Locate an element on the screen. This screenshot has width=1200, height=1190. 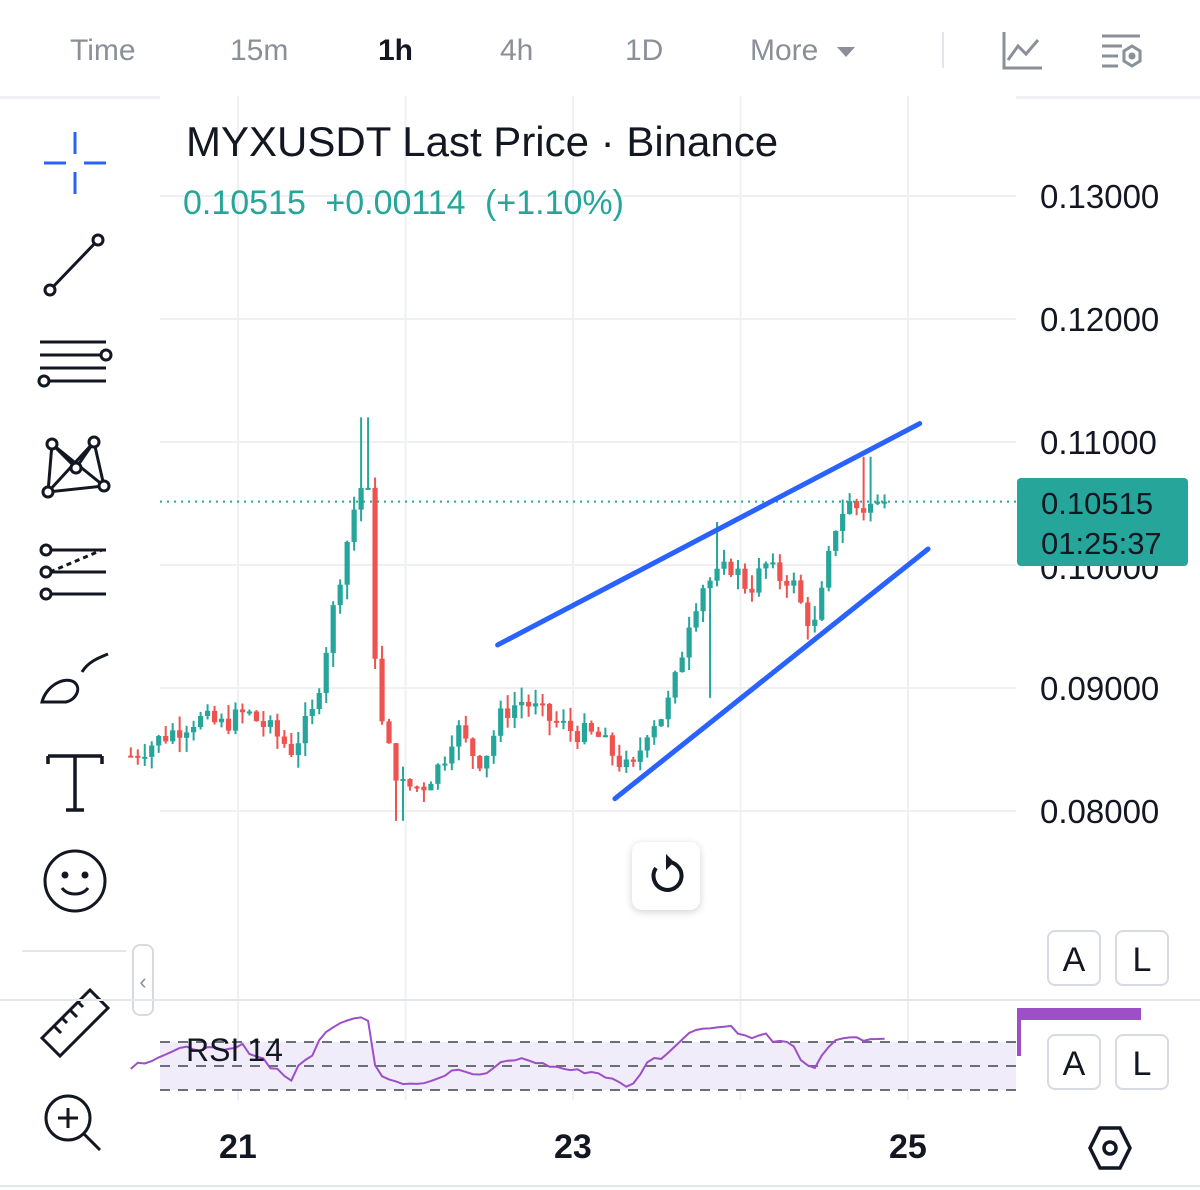
drawing-tools-panel is located at coordinates (75, 643).